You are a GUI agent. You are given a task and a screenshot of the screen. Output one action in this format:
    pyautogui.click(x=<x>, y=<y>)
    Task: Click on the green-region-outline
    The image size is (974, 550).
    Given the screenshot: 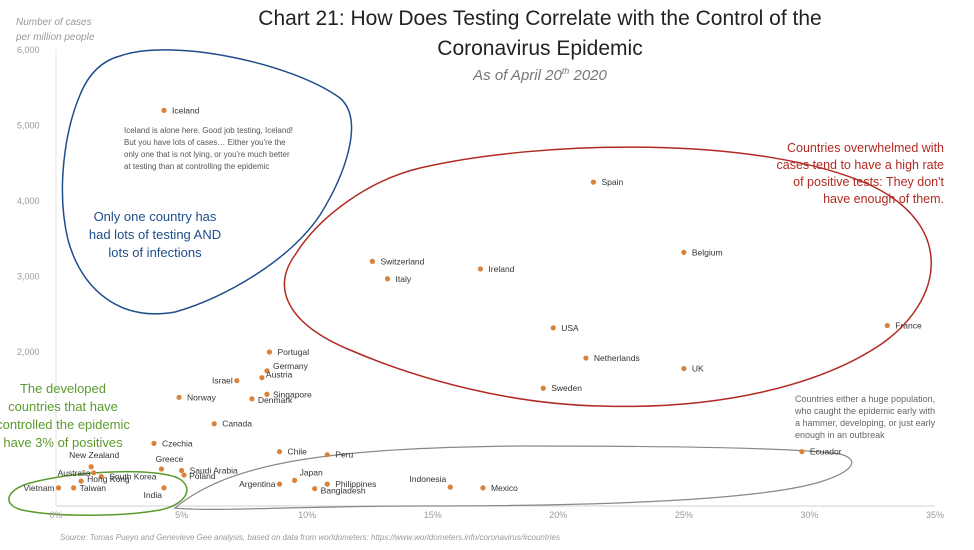 What is the action you would take?
    pyautogui.click(x=98, y=493)
    